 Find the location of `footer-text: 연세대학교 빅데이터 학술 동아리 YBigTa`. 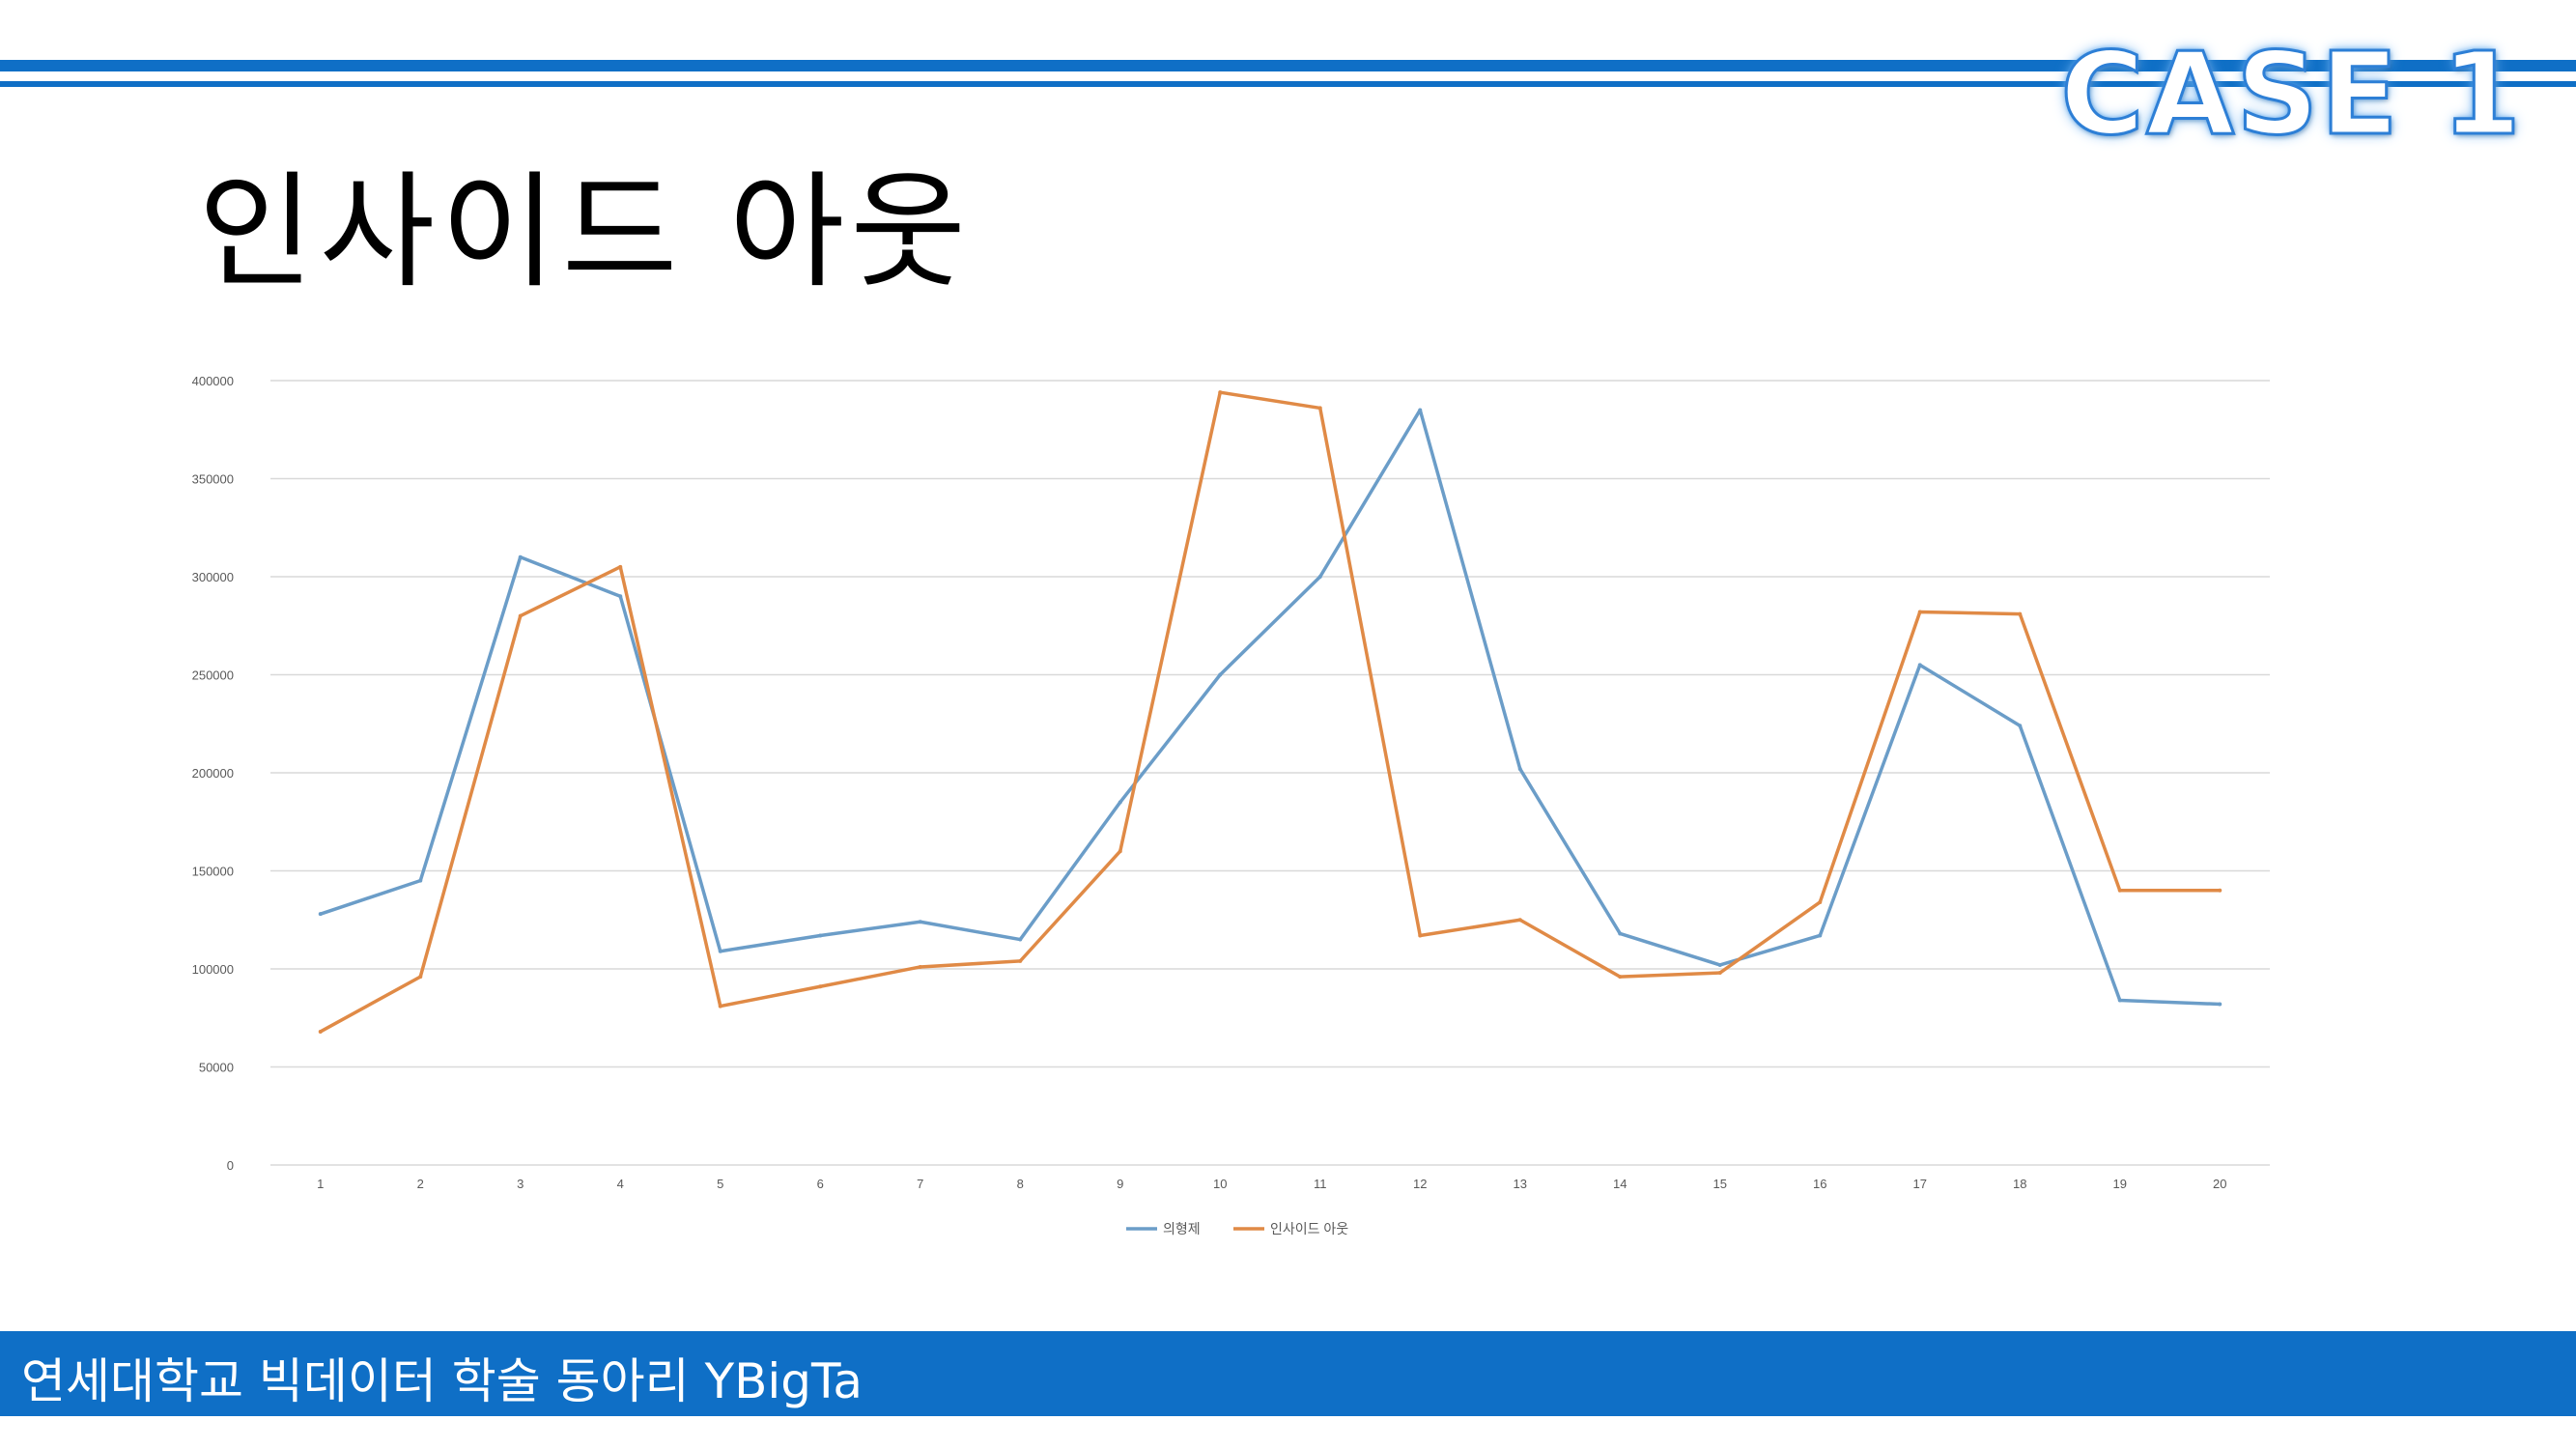

footer-text: 연세대학교 빅데이터 학술 동아리 YBigTa is located at coordinates (442, 1381).